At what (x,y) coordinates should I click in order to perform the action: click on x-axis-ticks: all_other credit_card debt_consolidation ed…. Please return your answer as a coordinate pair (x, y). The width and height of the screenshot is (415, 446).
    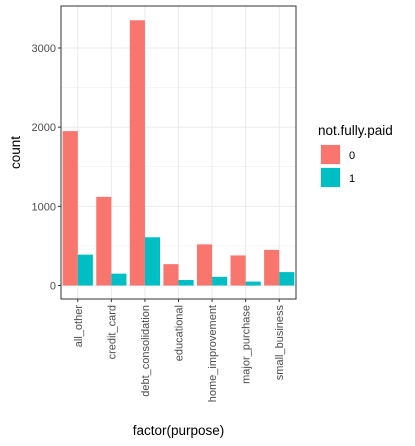
    Looking at the image, I should click on (179, 350).